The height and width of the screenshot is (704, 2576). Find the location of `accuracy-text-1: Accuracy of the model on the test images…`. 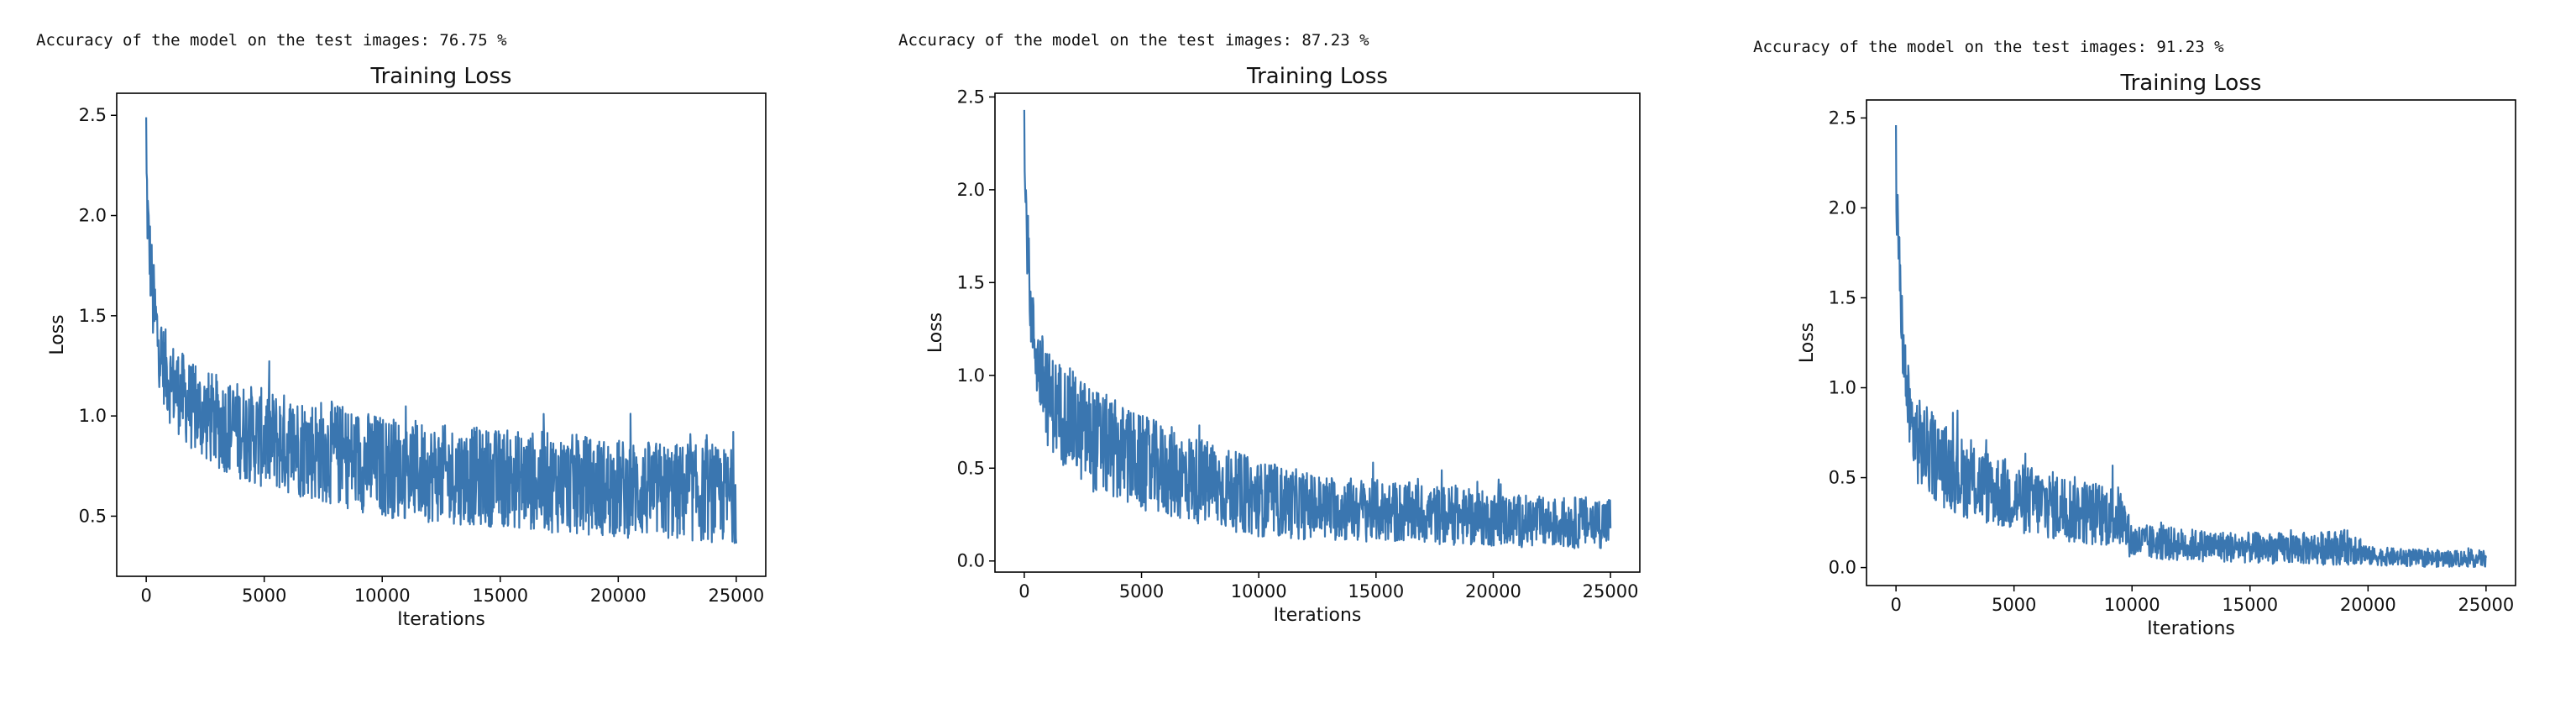

accuracy-text-1: Accuracy of the model on the test images… is located at coordinates (271, 40).